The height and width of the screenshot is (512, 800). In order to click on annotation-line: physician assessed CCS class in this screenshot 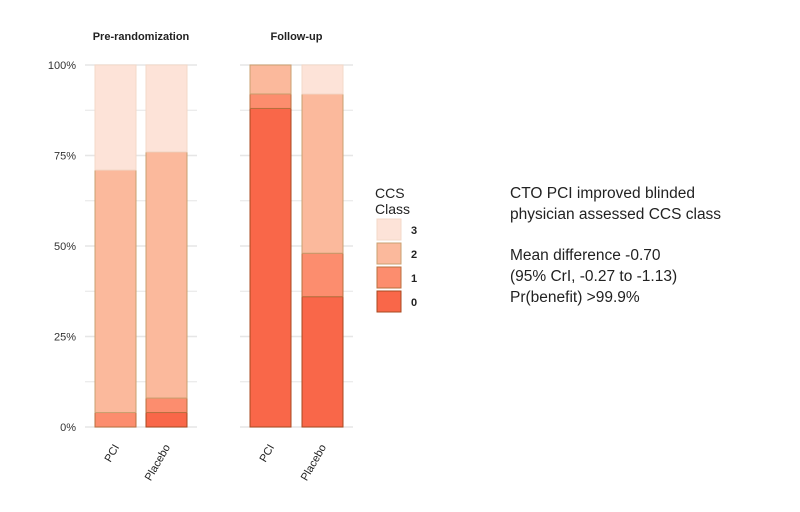, I will do `click(616, 214)`.